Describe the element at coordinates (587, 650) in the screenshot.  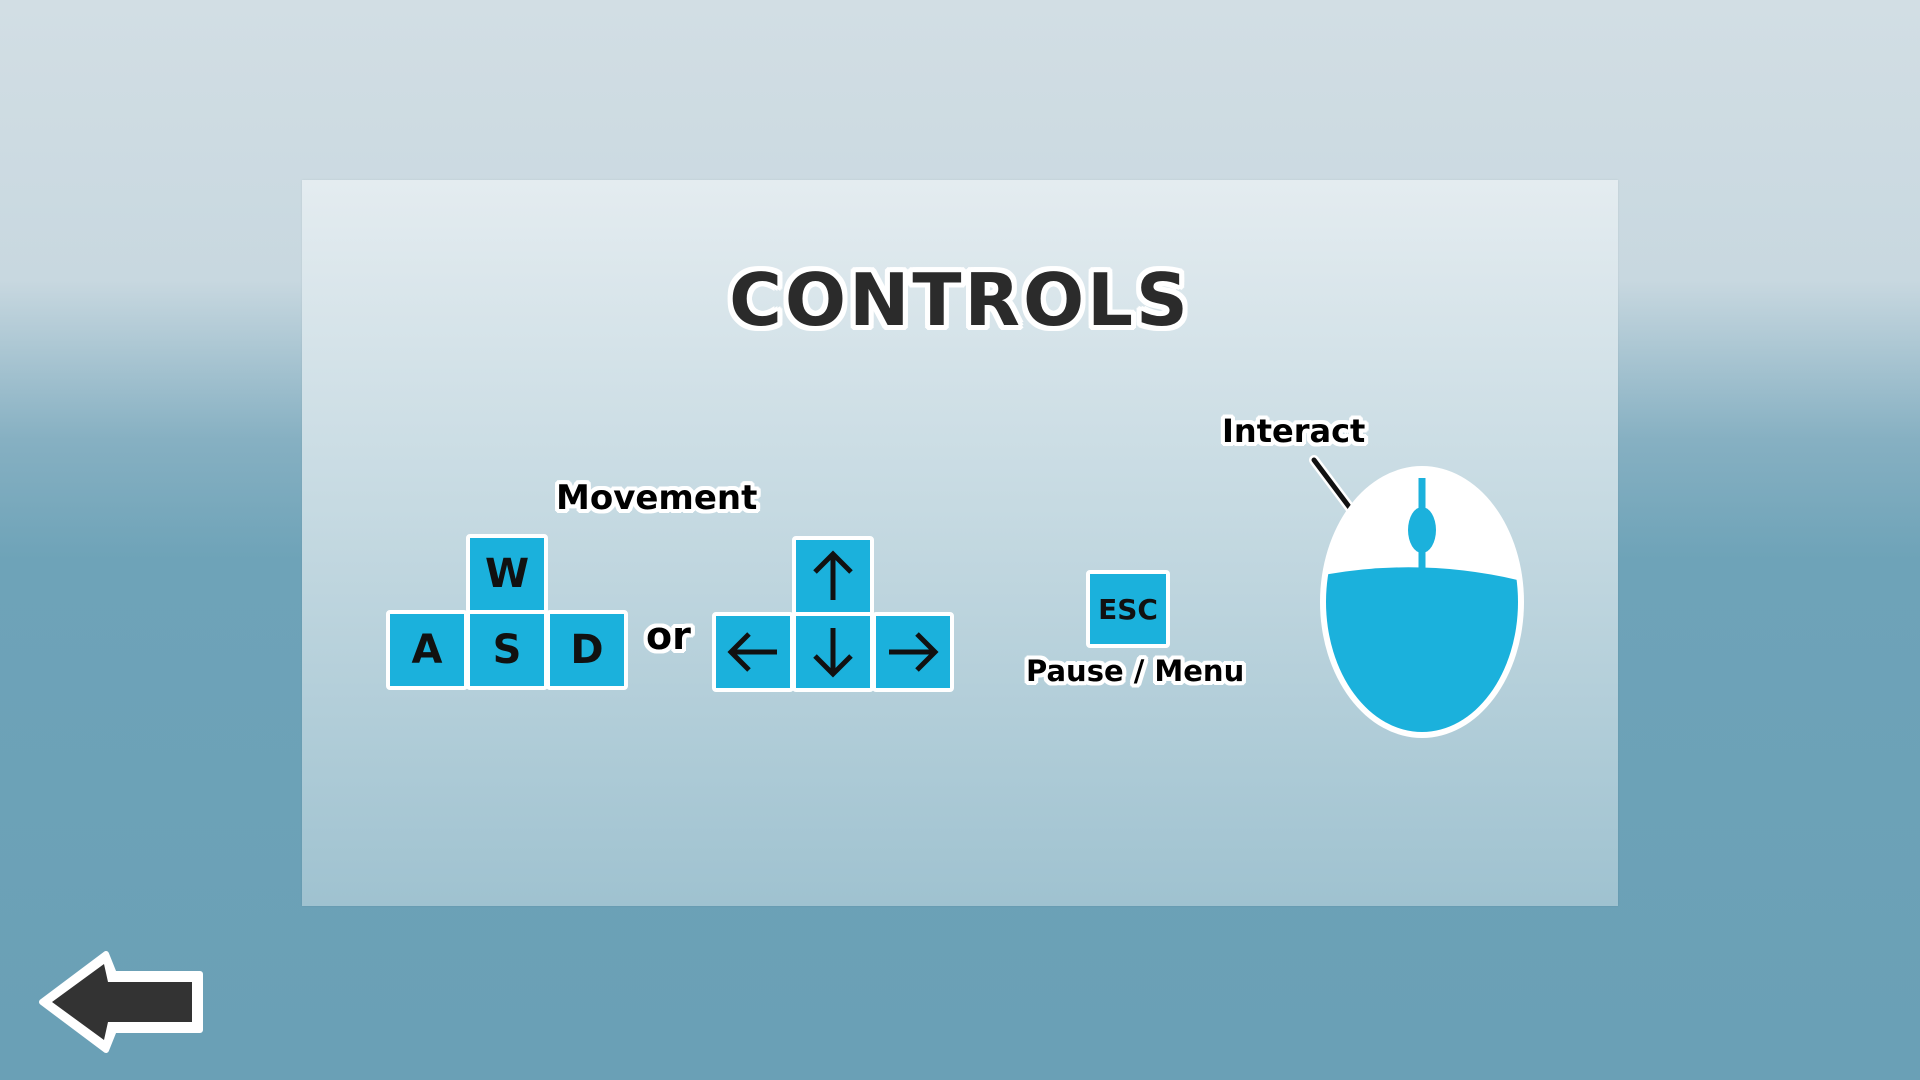
I see `key-d: D` at that location.